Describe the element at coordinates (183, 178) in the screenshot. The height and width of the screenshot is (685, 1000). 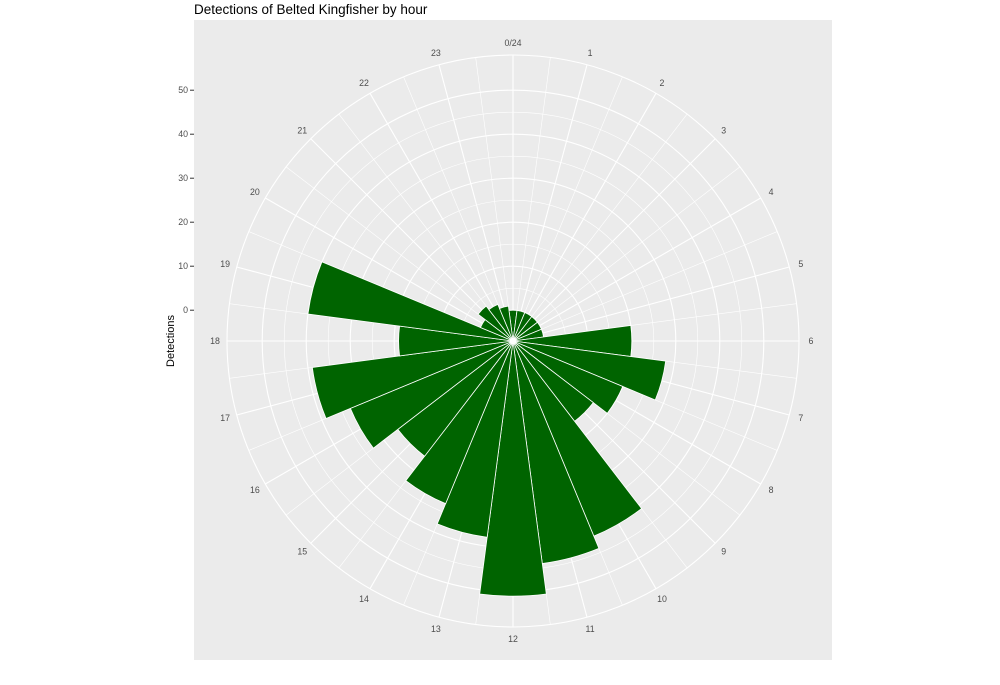
I see `y-tick-label: 30` at that location.